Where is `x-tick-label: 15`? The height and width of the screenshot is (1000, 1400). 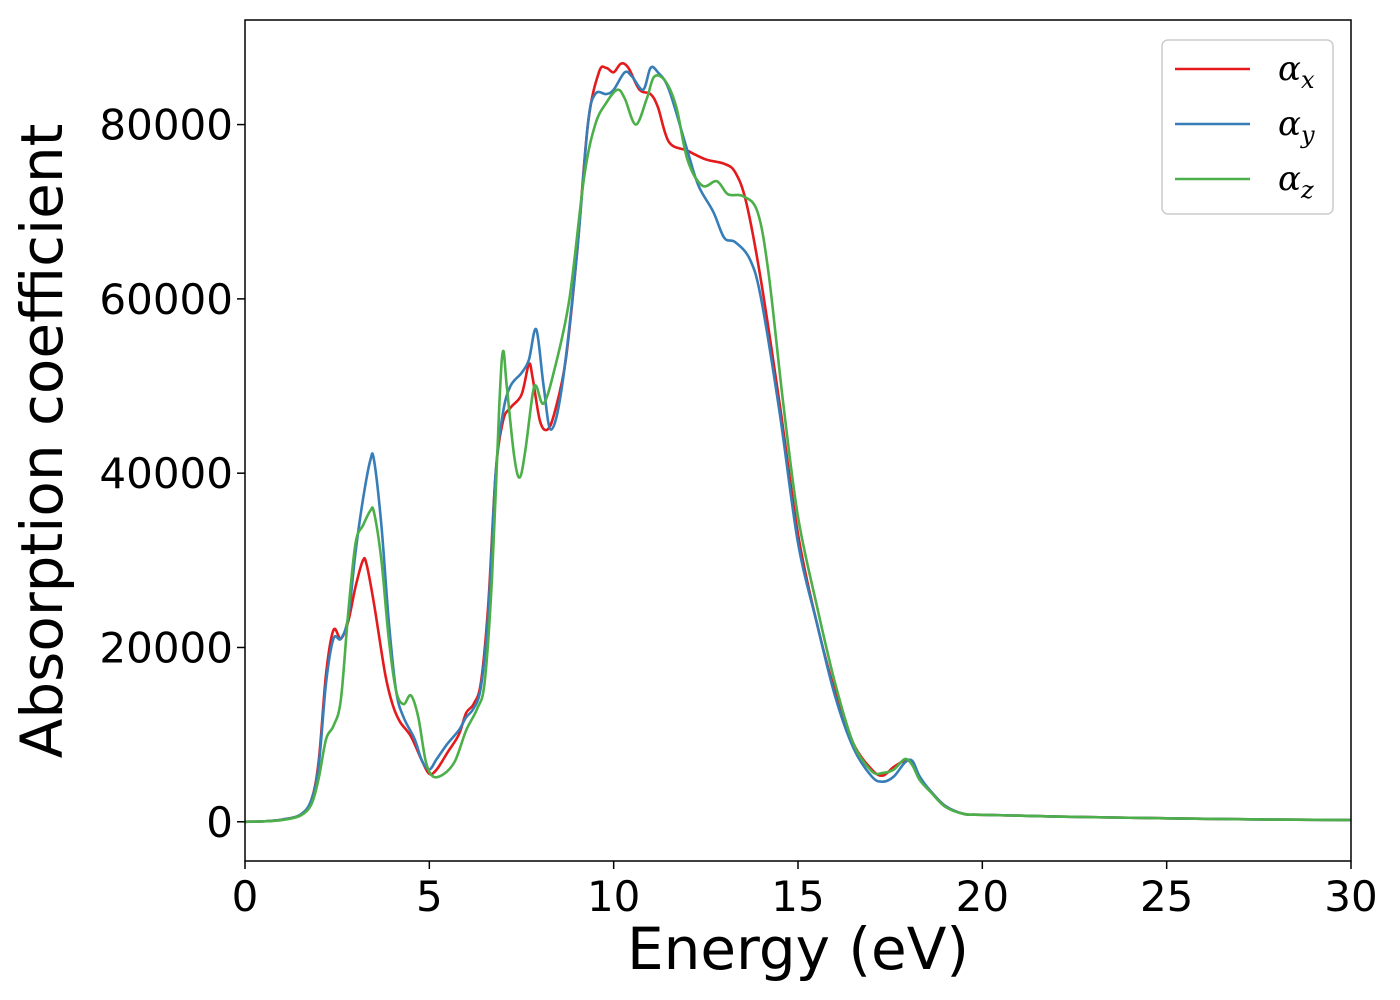
x-tick-label: 15 is located at coordinates (797, 896).